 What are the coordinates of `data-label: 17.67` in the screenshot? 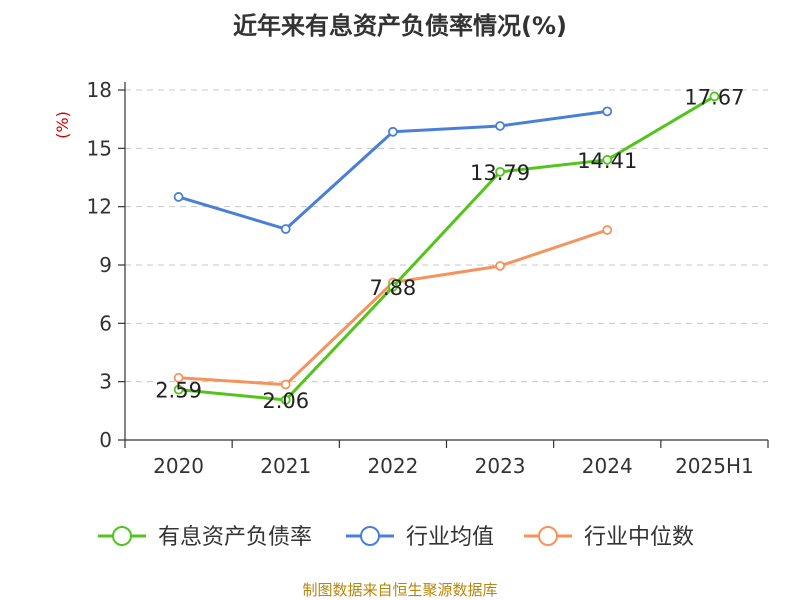 It's located at (714, 97).